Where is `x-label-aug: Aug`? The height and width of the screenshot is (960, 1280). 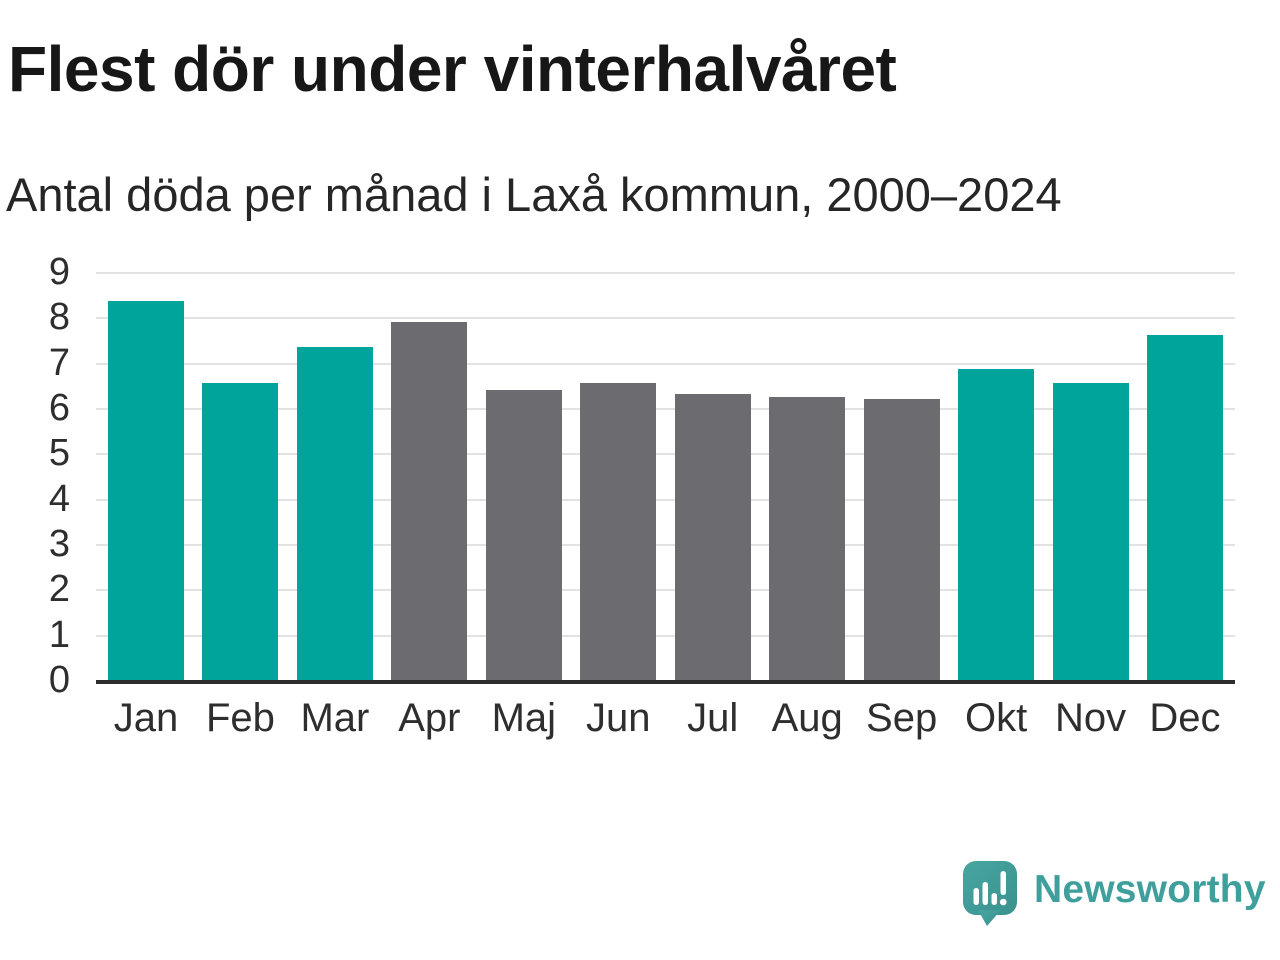
x-label-aug: Aug is located at coordinates (807, 718).